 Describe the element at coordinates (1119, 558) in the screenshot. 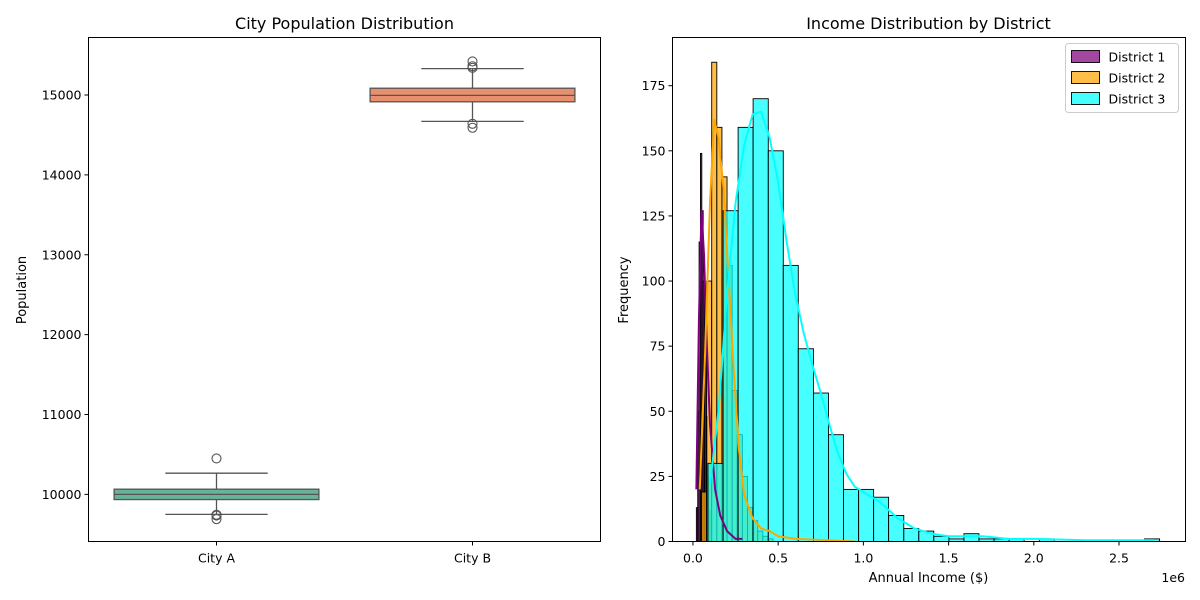

I see `x-tick-label: 2.5` at that location.